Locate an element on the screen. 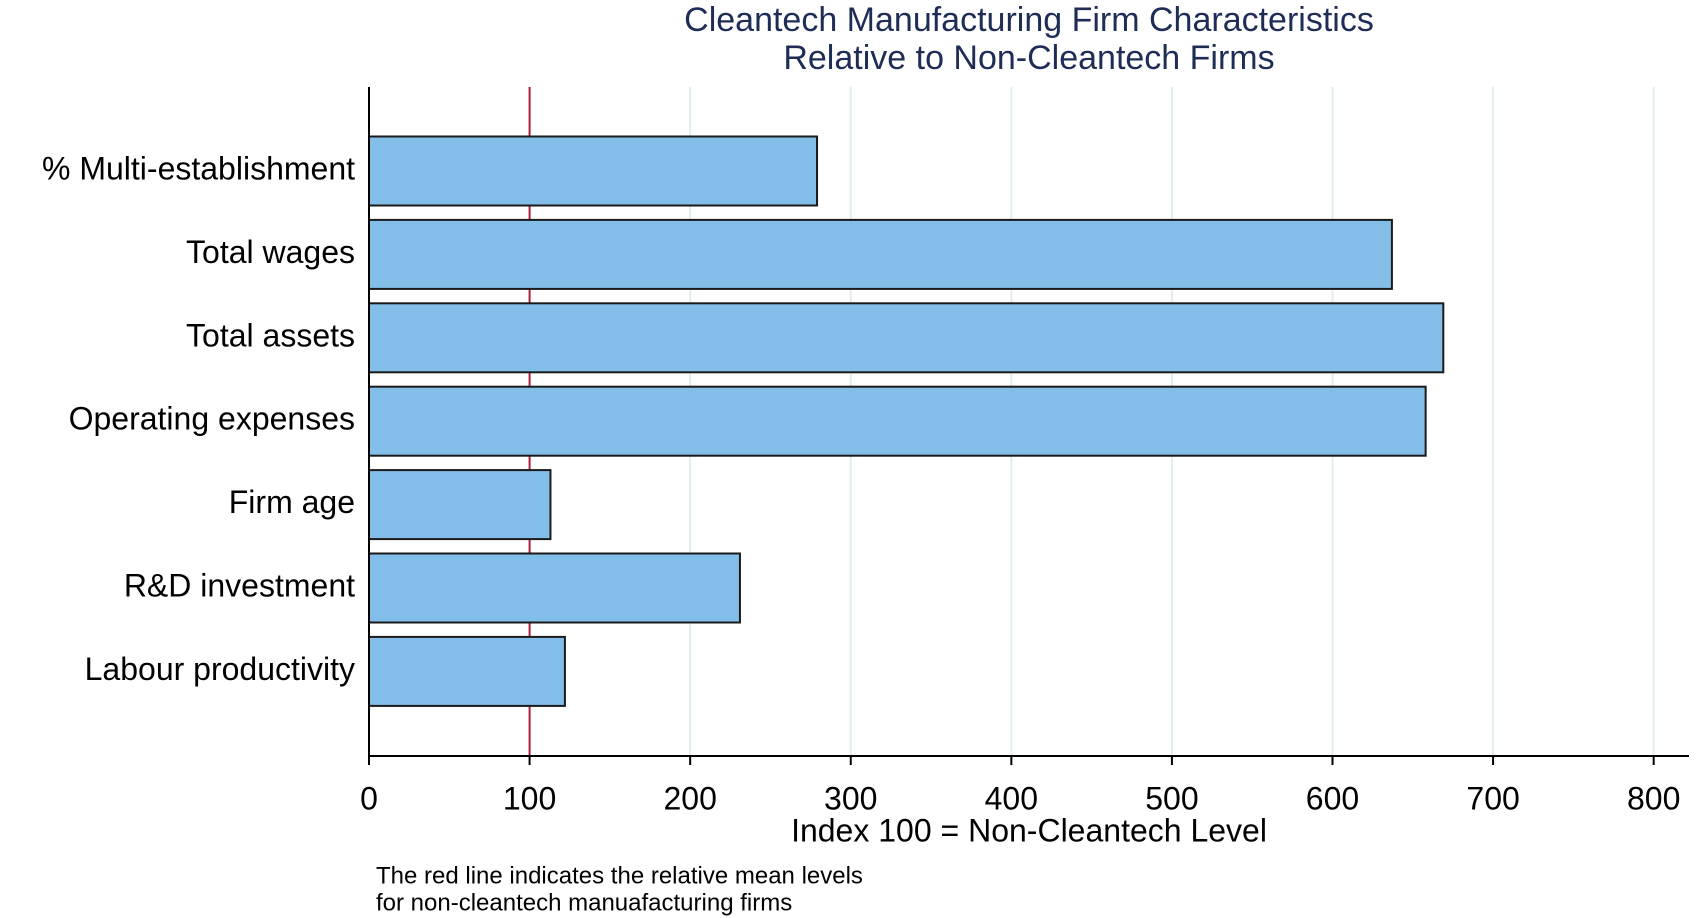 This screenshot has height=918, width=1698. y-tick-label: R&D investment is located at coordinates (239, 585).